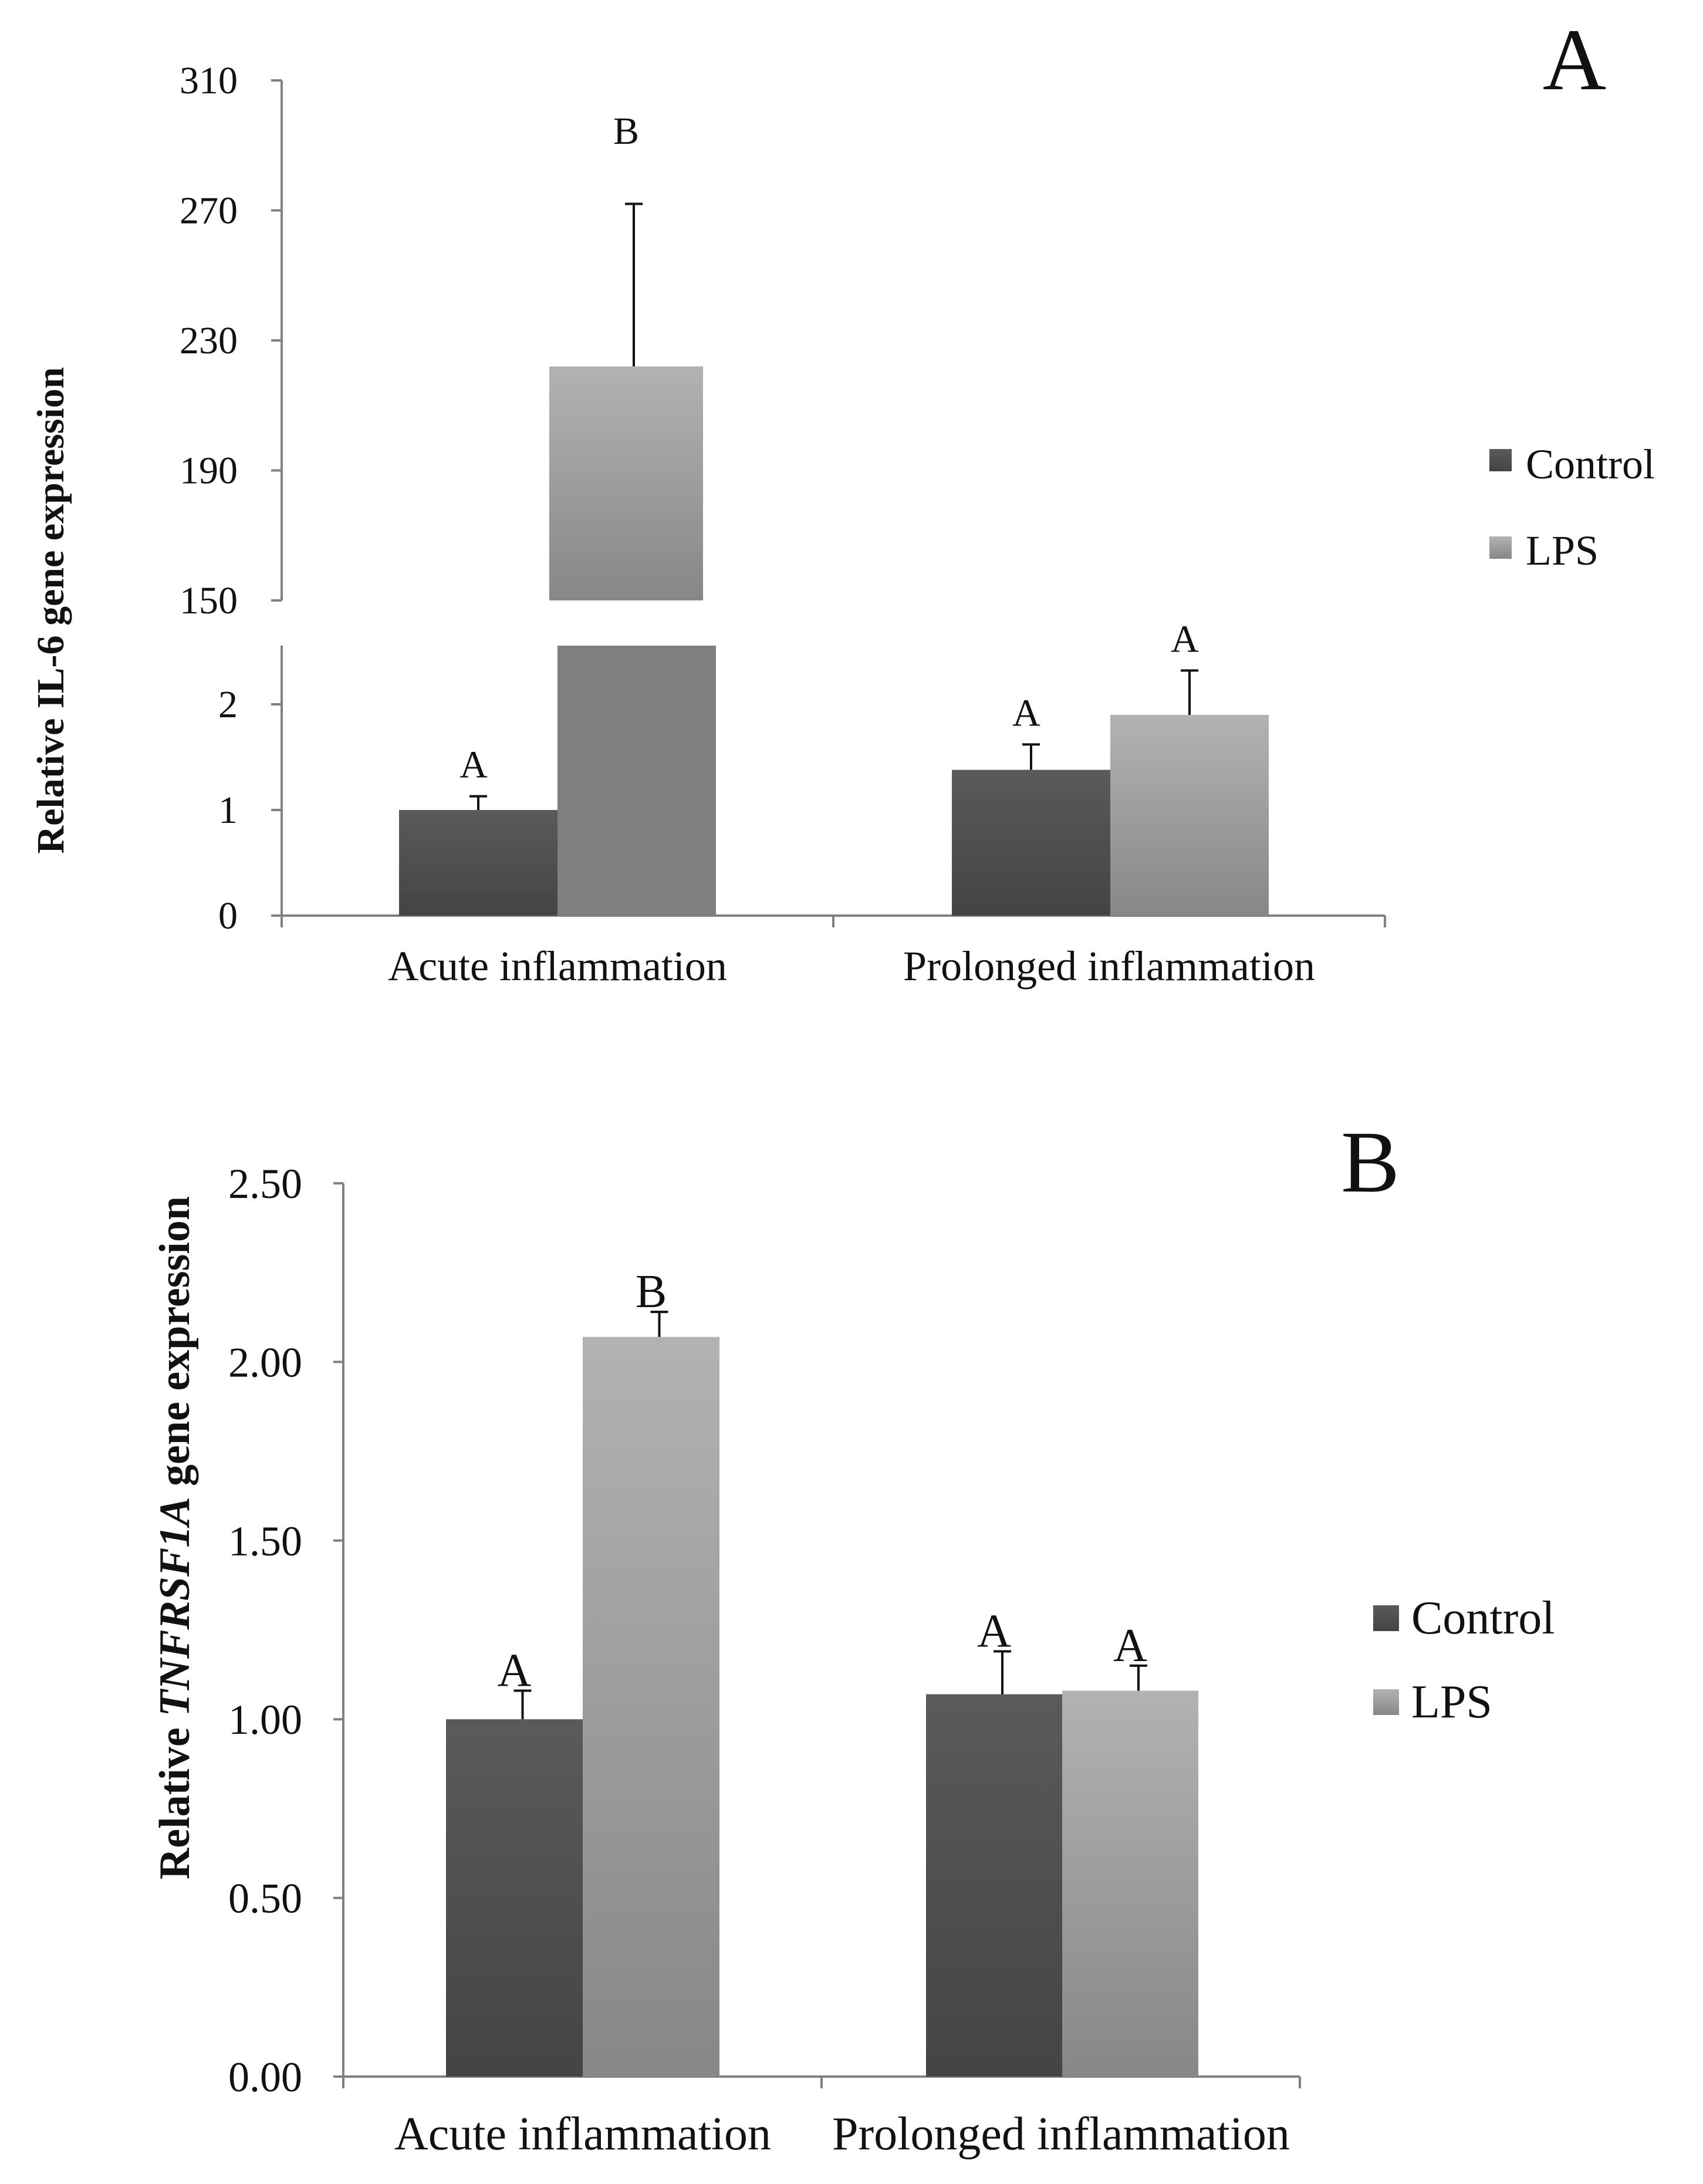 The image size is (1703, 2184). What do you see at coordinates (285, 1630) in the screenshot?
I see `panel-b-y-ticks: 0.00 0.50 1.00 1.50 2.00 2.50` at bounding box center [285, 1630].